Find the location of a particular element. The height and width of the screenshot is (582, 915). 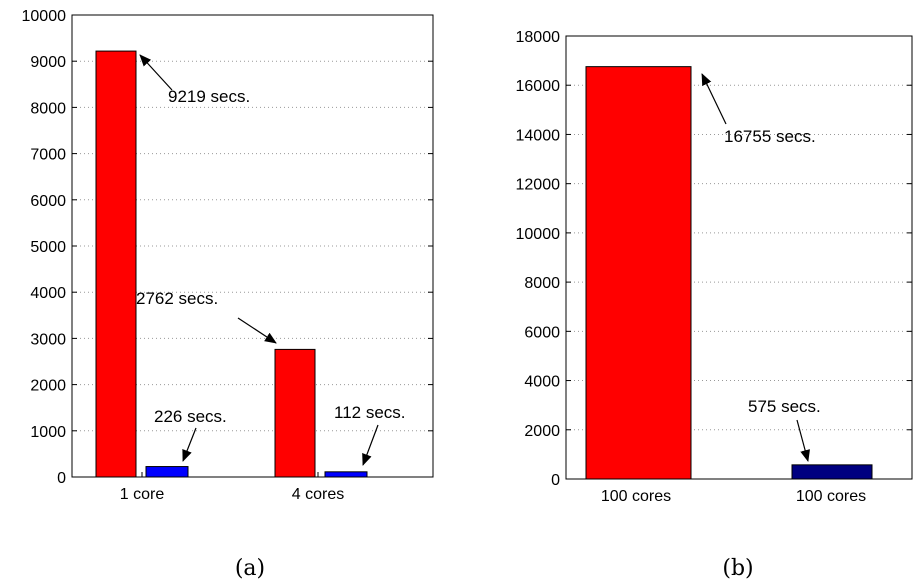

y-tick-label: 3000 is located at coordinates (48, 339).